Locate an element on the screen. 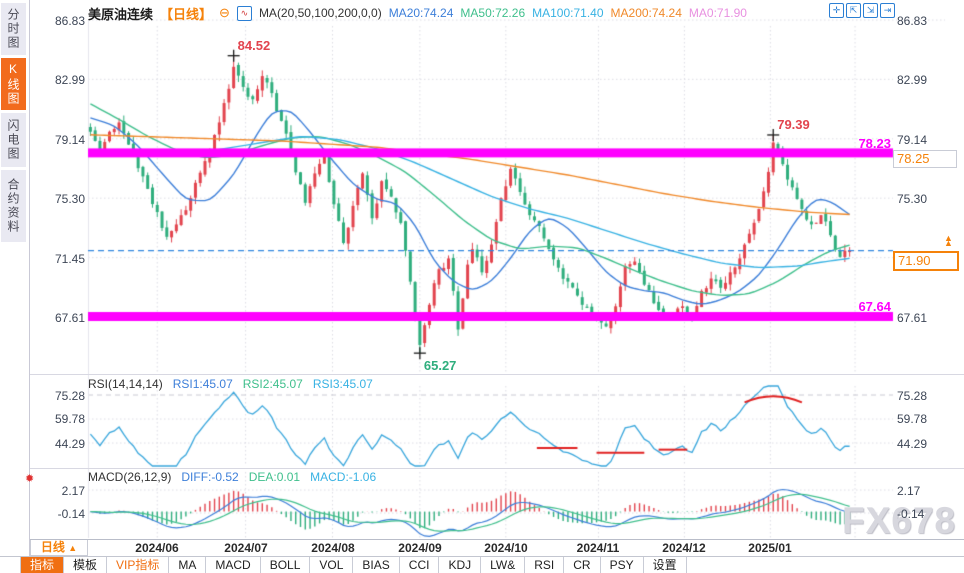 Image resolution: width=964 pixels, height=573 pixels. jump-to-latest-icon: ⇥ is located at coordinates (887, 10).